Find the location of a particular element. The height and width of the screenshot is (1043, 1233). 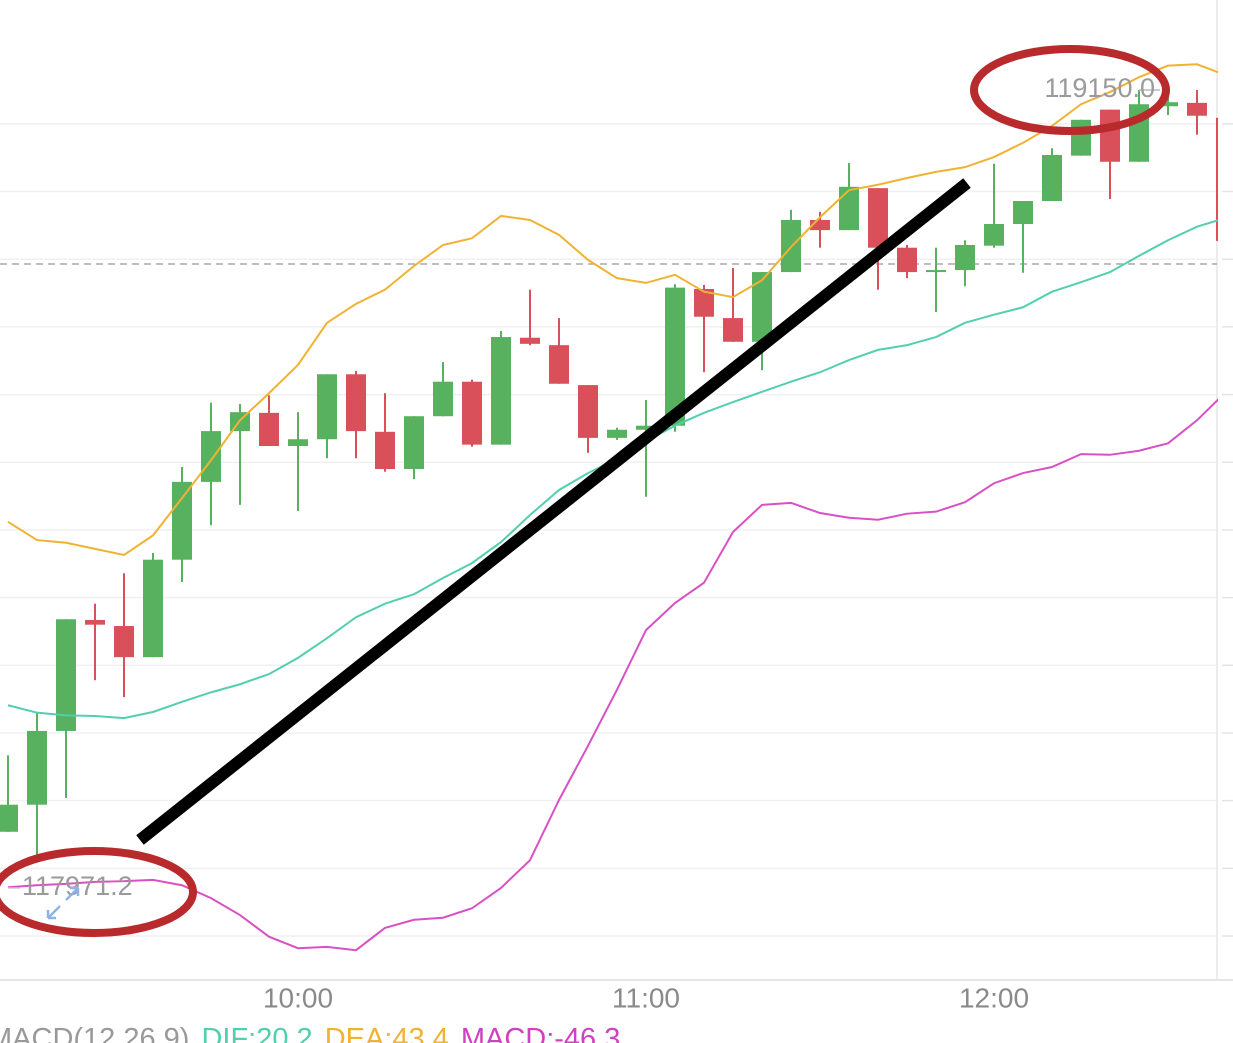

x-tick-label: 12:00 is located at coordinates (994, 997).